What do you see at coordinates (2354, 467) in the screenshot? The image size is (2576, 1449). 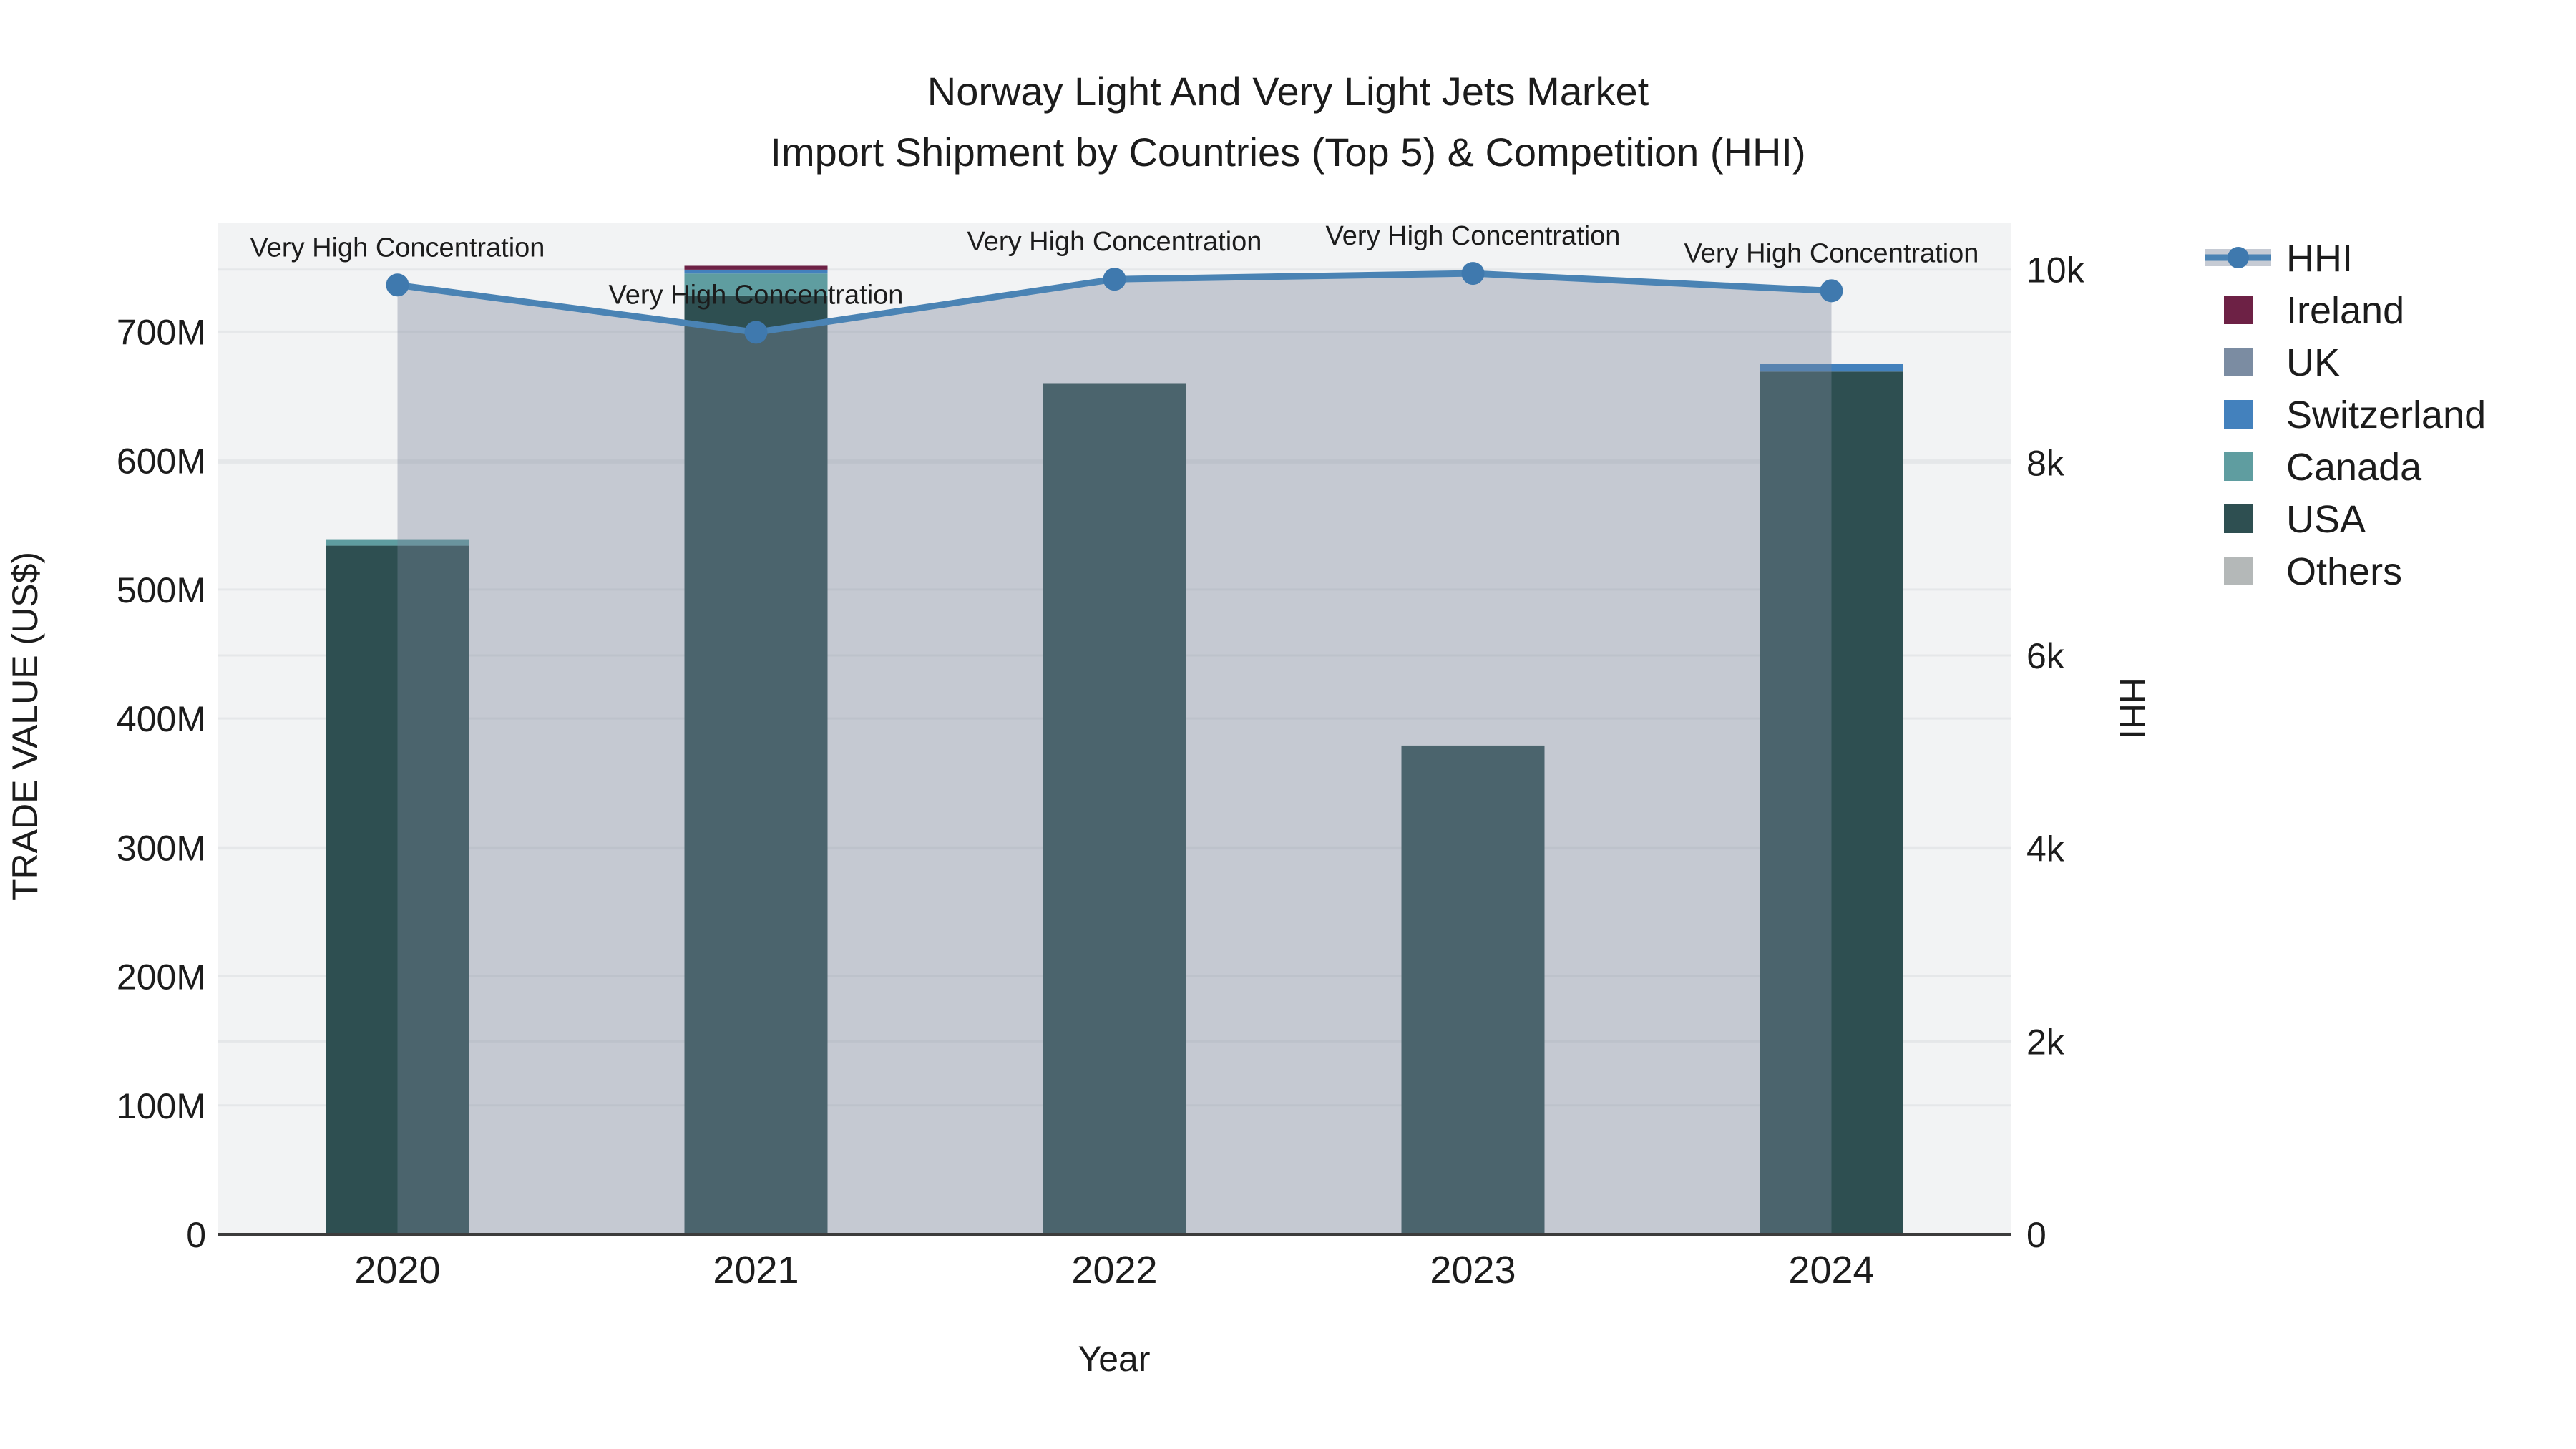 I see `legend-label-canada: Canada` at bounding box center [2354, 467].